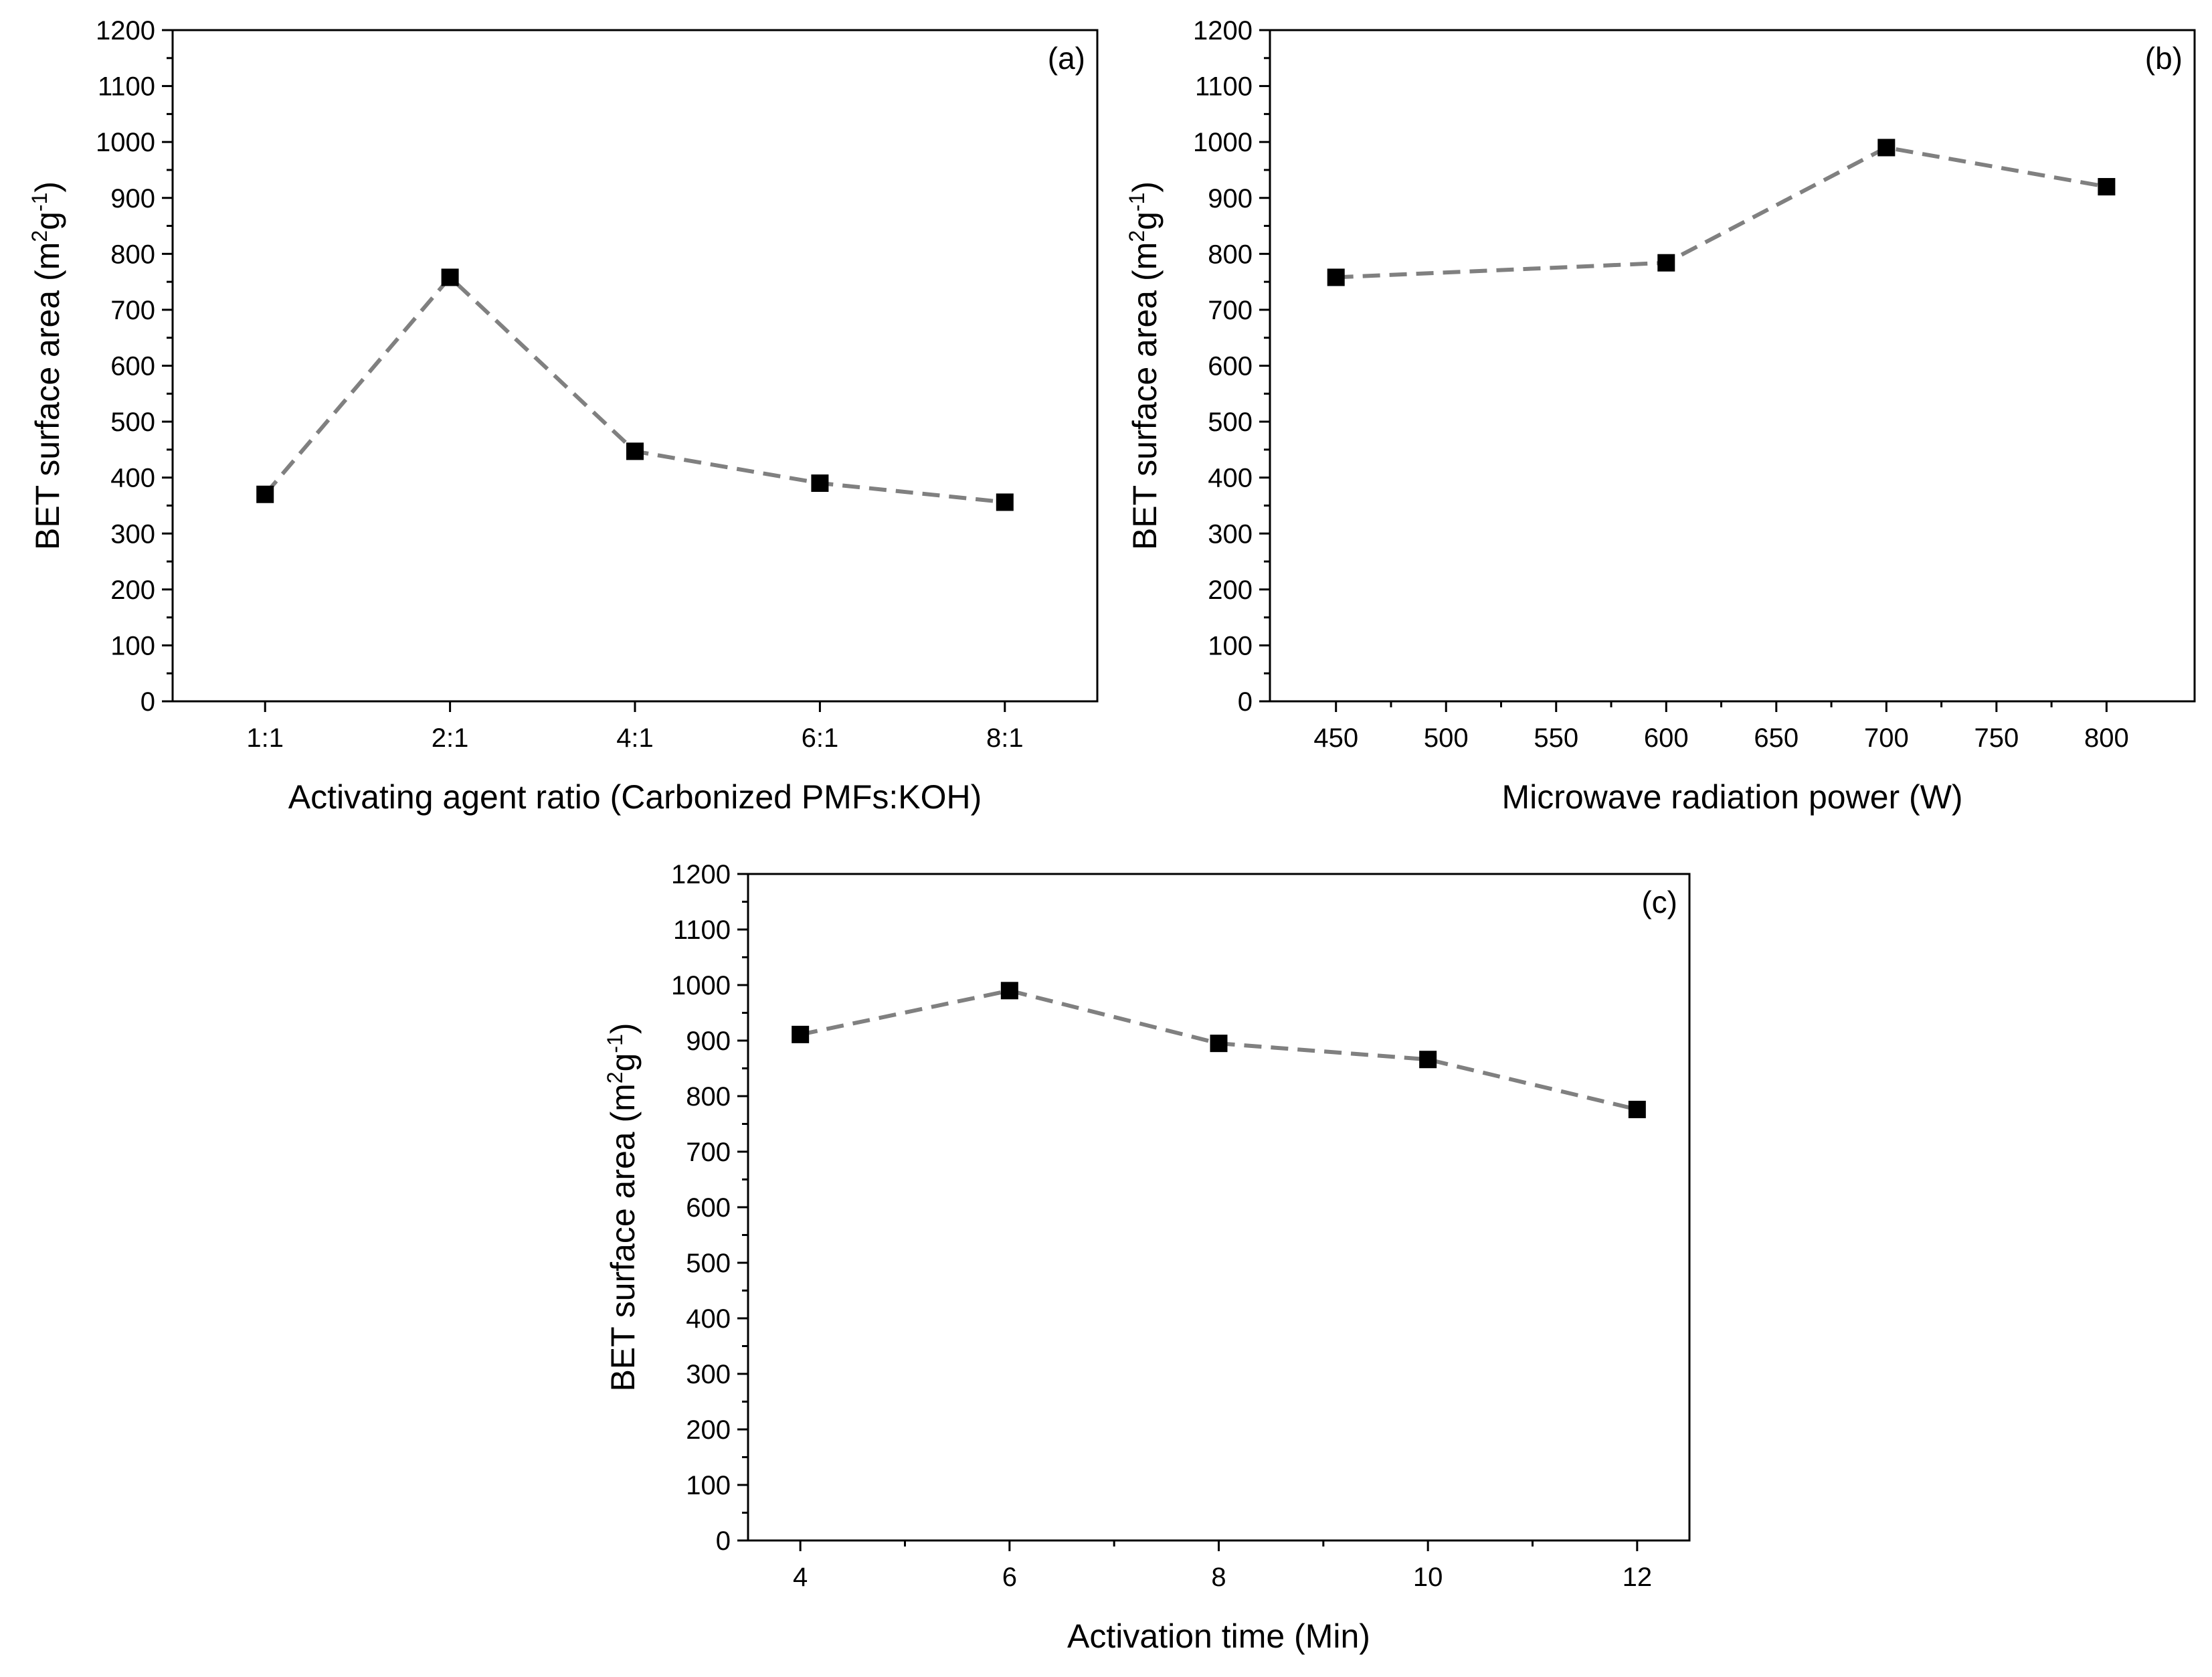  Describe the element at coordinates (1230, 590) in the screenshot. I see `panel-b-y-tick-label: 200` at that location.